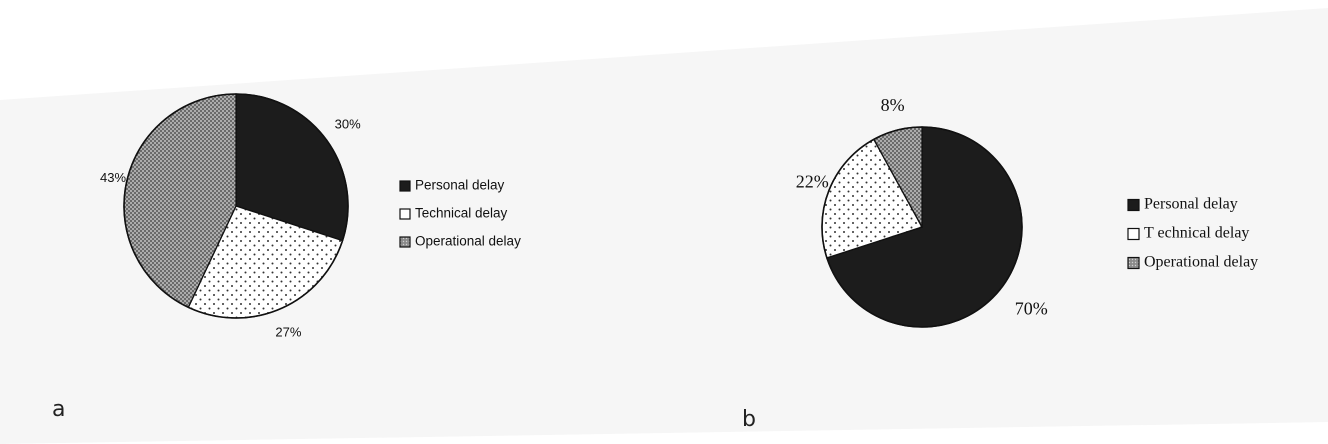 This screenshot has width=1328, height=444. Describe the element at coordinates (1196, 233) in the screenshot. I see `legend-label-technical-delay: T echnical delay` at that location.